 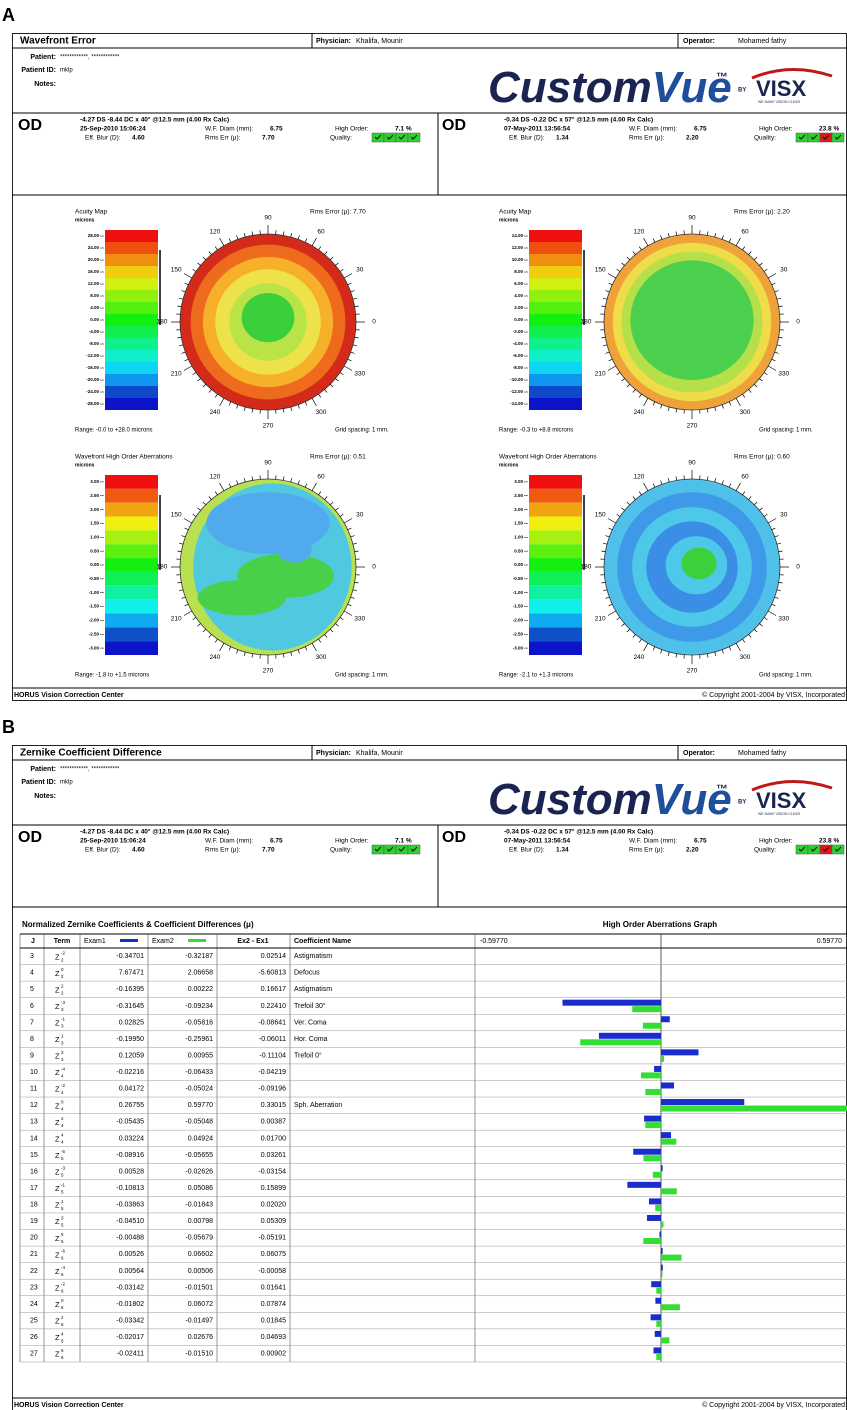 I want to click on angle-label: 30, so click(x=360, y=515).